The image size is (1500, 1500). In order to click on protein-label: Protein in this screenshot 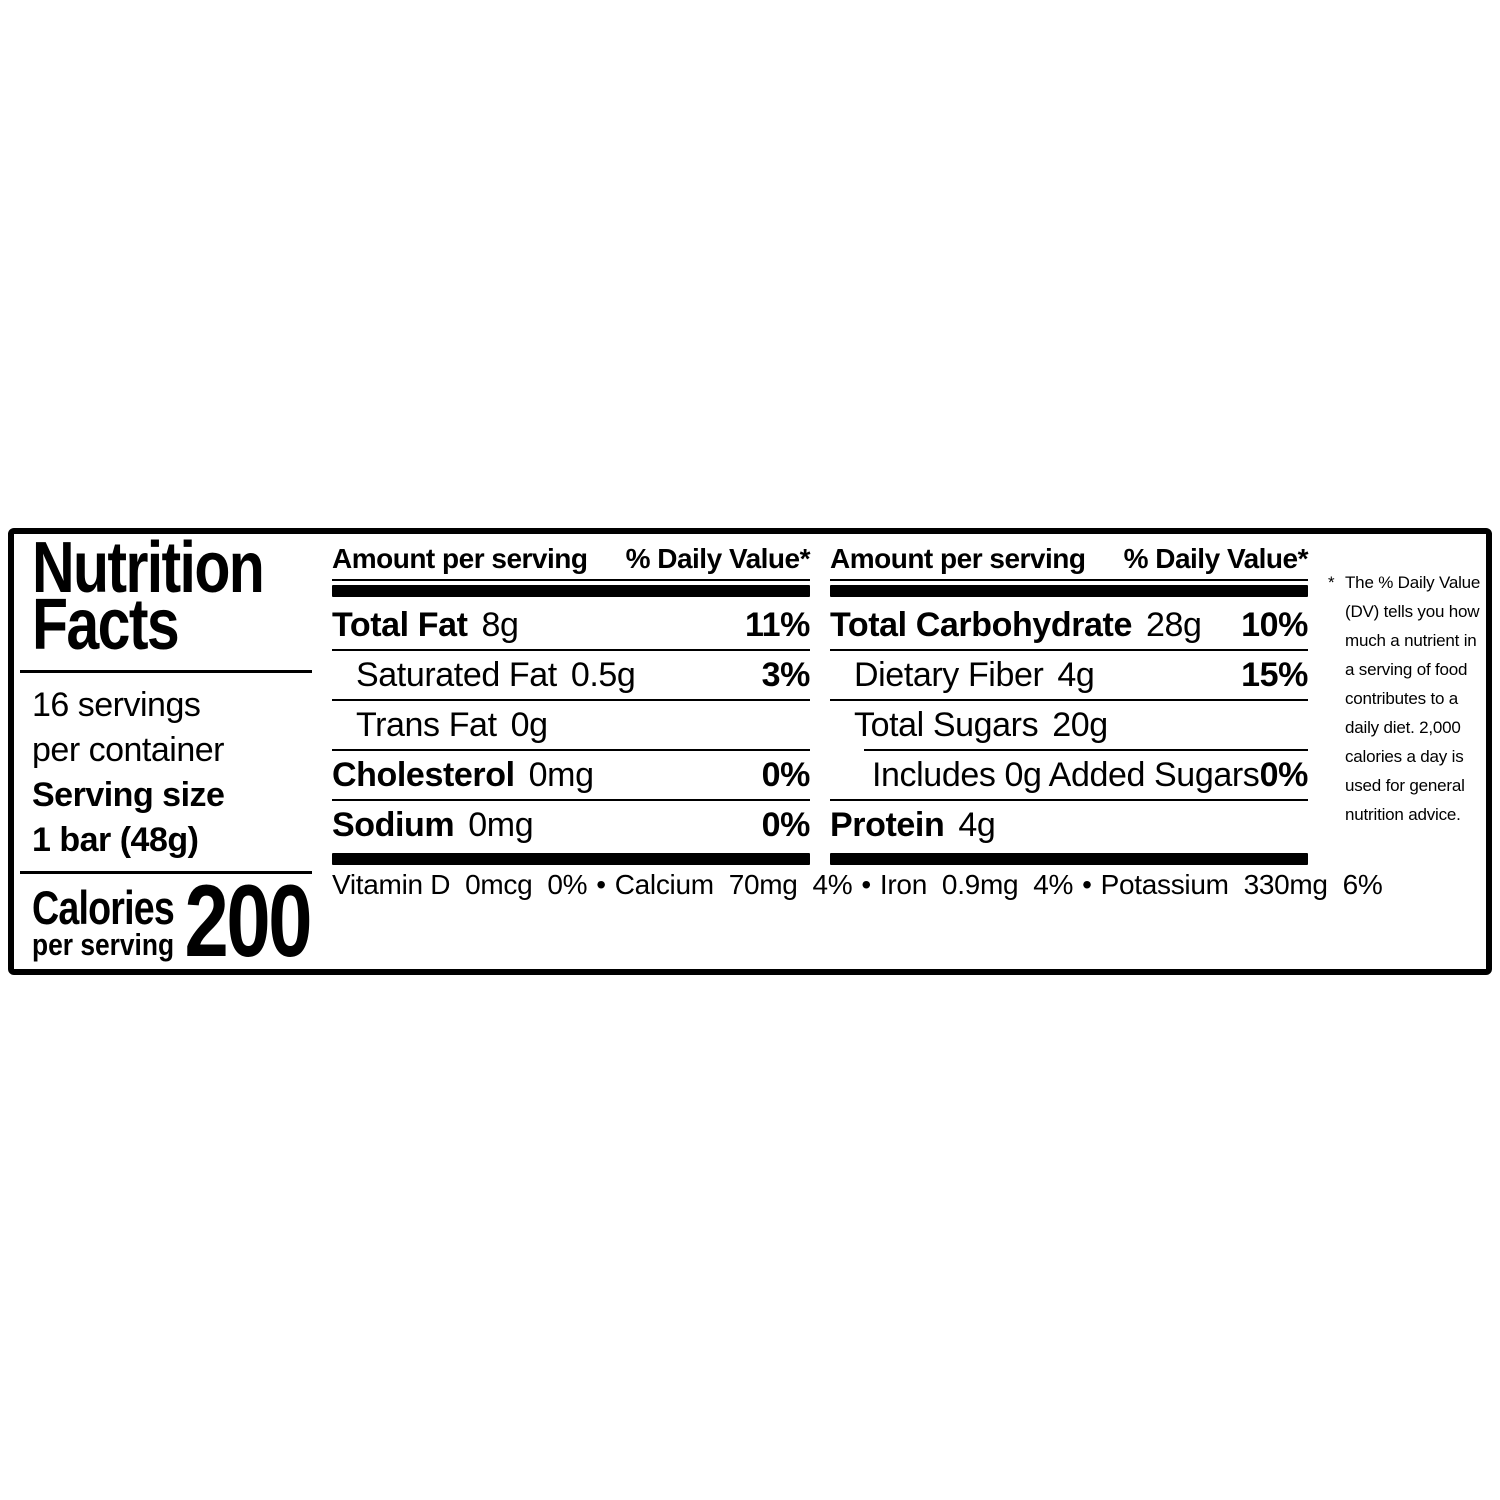, I will do `click(887, 824)`.